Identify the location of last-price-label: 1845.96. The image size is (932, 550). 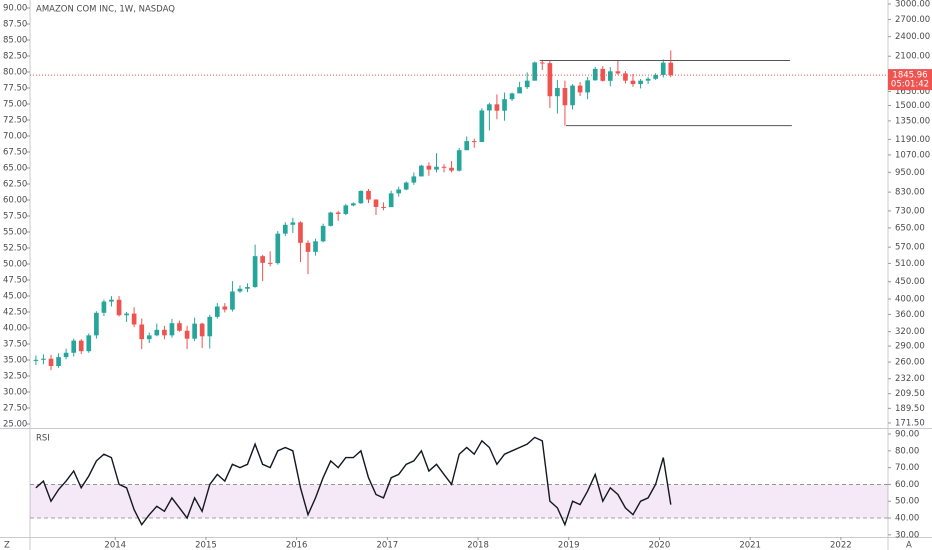
(909, 76).